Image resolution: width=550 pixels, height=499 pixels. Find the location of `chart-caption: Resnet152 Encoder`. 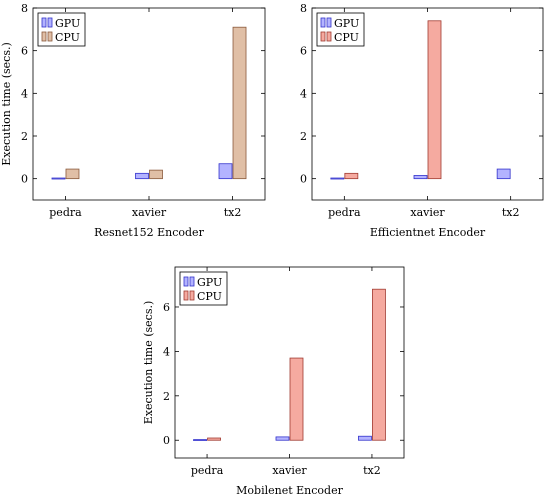

chart-caption: Resnet152 Encoder is located at coordinates (149, 232).